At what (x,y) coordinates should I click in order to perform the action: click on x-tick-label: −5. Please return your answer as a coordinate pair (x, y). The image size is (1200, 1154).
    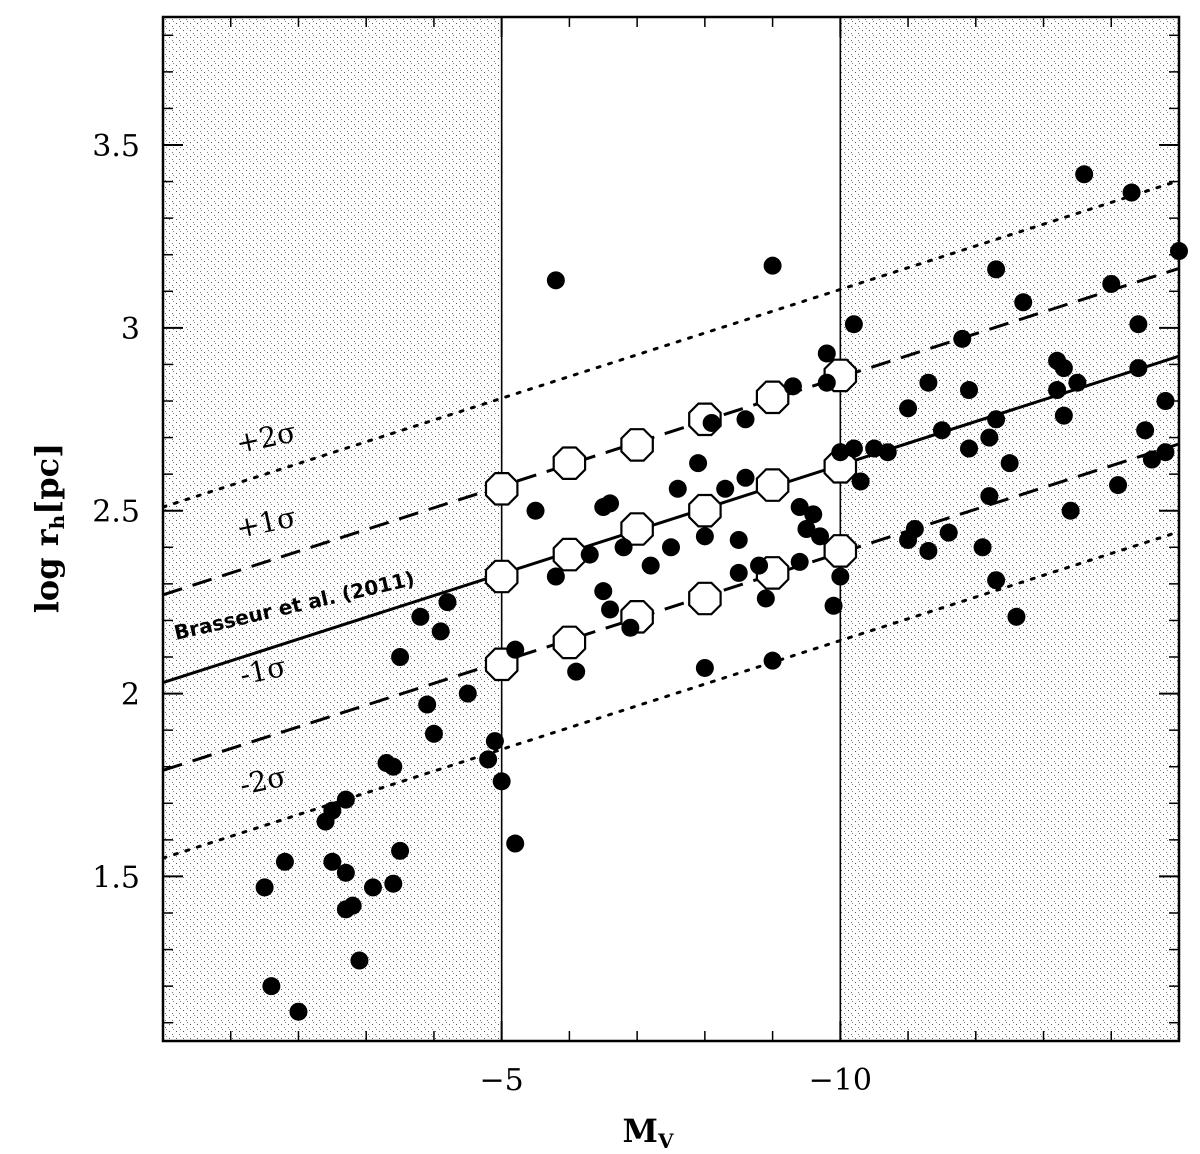
    Looking at the image, I should click on (502, 1080).